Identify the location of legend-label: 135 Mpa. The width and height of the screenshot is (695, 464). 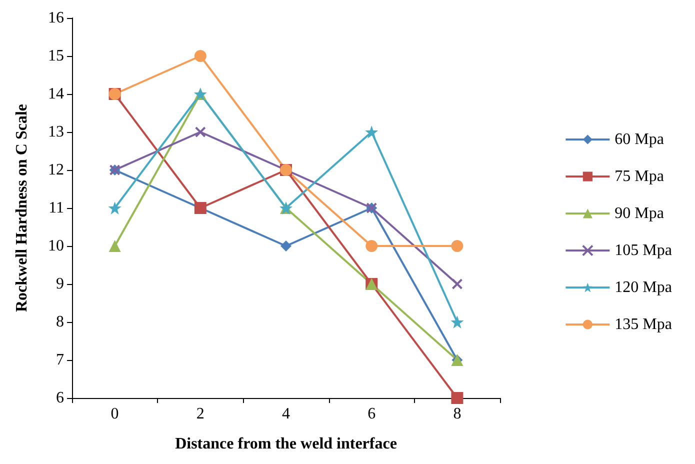
(643, 324).